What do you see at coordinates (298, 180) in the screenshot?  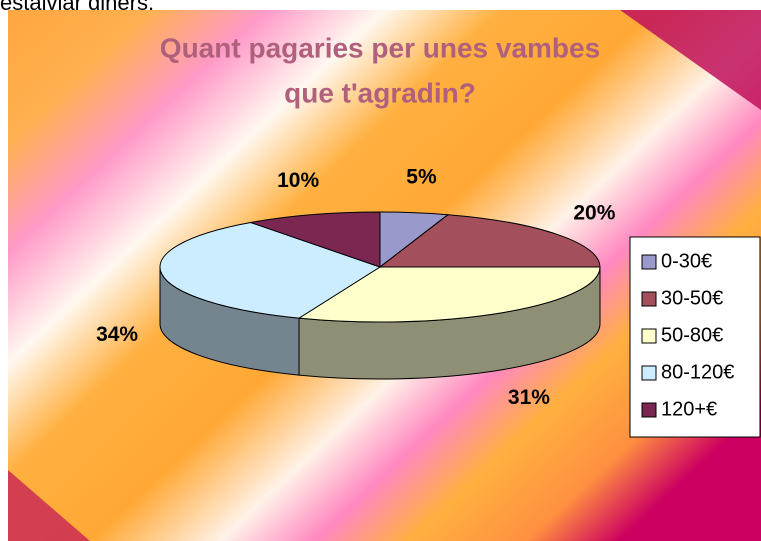 I see `data-label: 10%` at bounding box center [298, 180].